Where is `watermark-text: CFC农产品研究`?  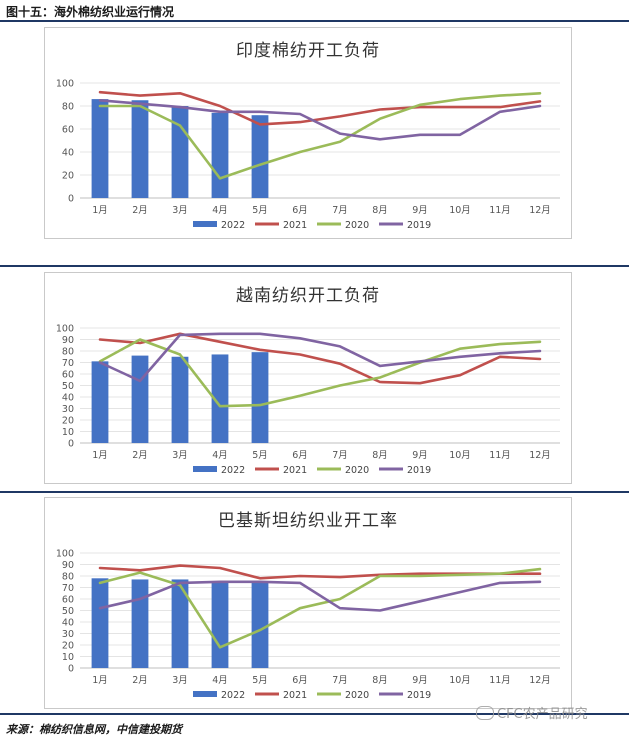 watermark-text: CFC农产品研究 is located at coordinates (542, 714).